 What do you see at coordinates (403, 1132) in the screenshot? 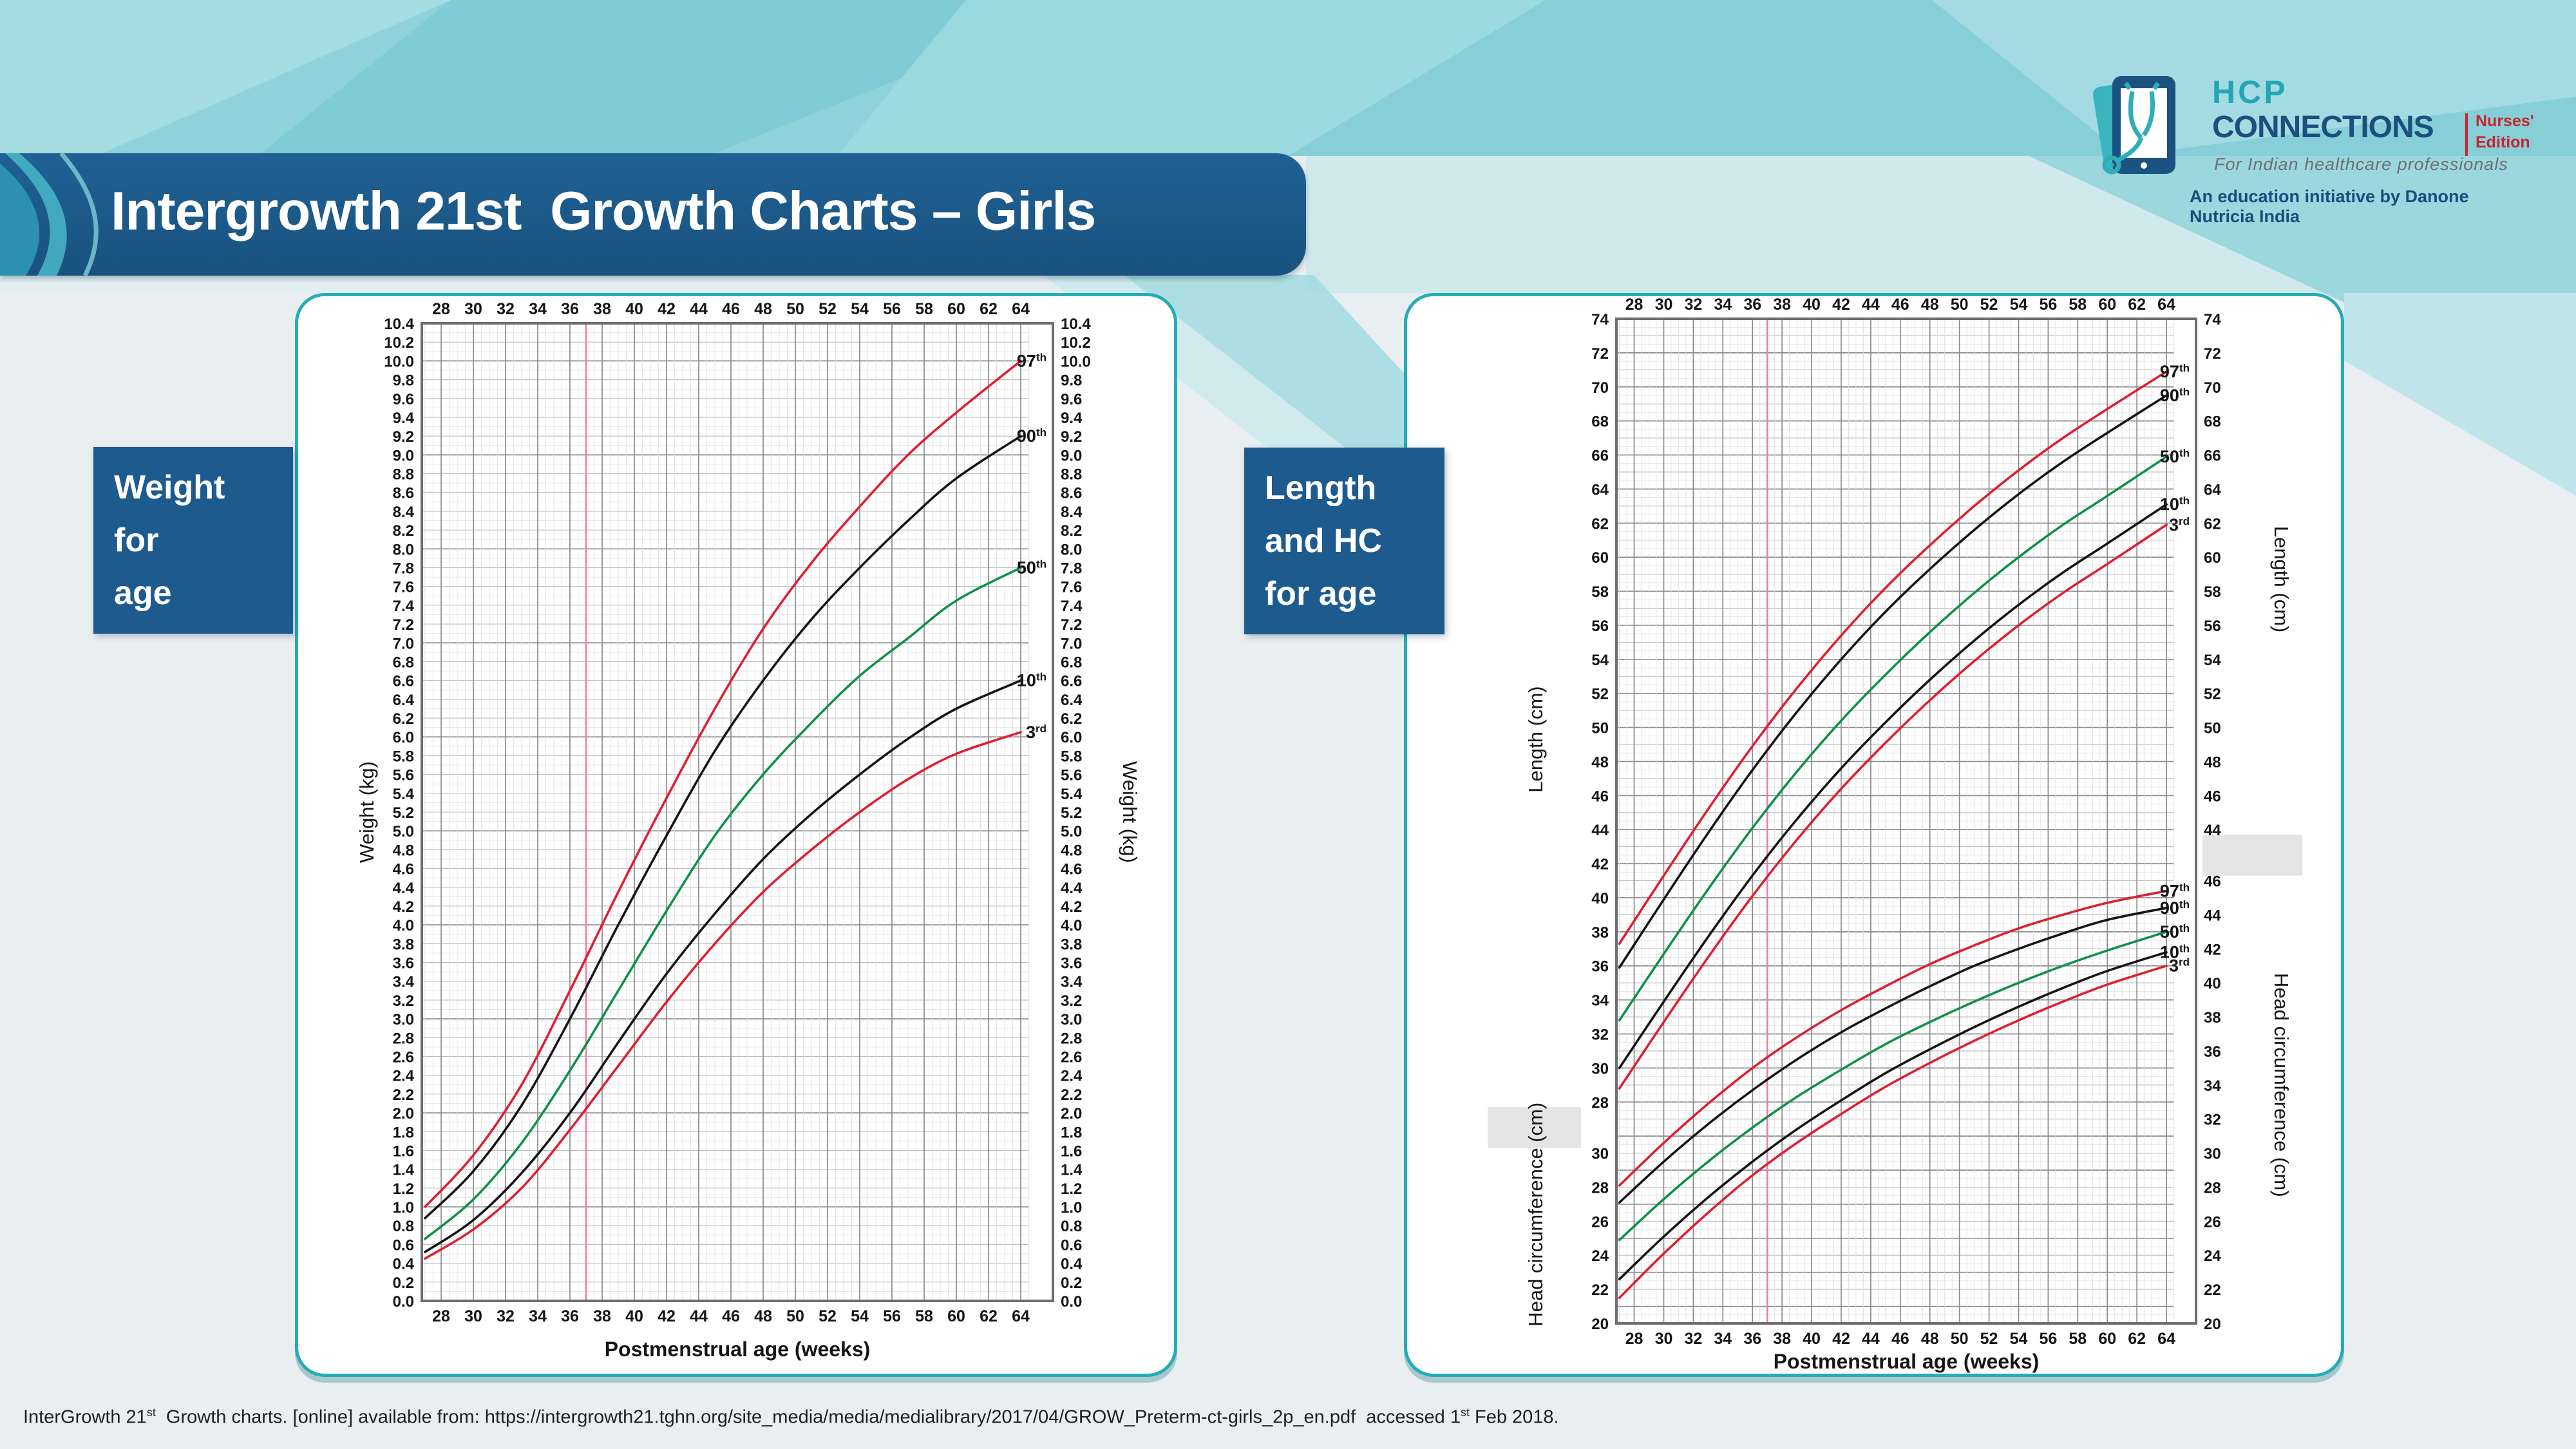
I see `y-tick-left-w: 1.8` at bounding box center [403, 1132].